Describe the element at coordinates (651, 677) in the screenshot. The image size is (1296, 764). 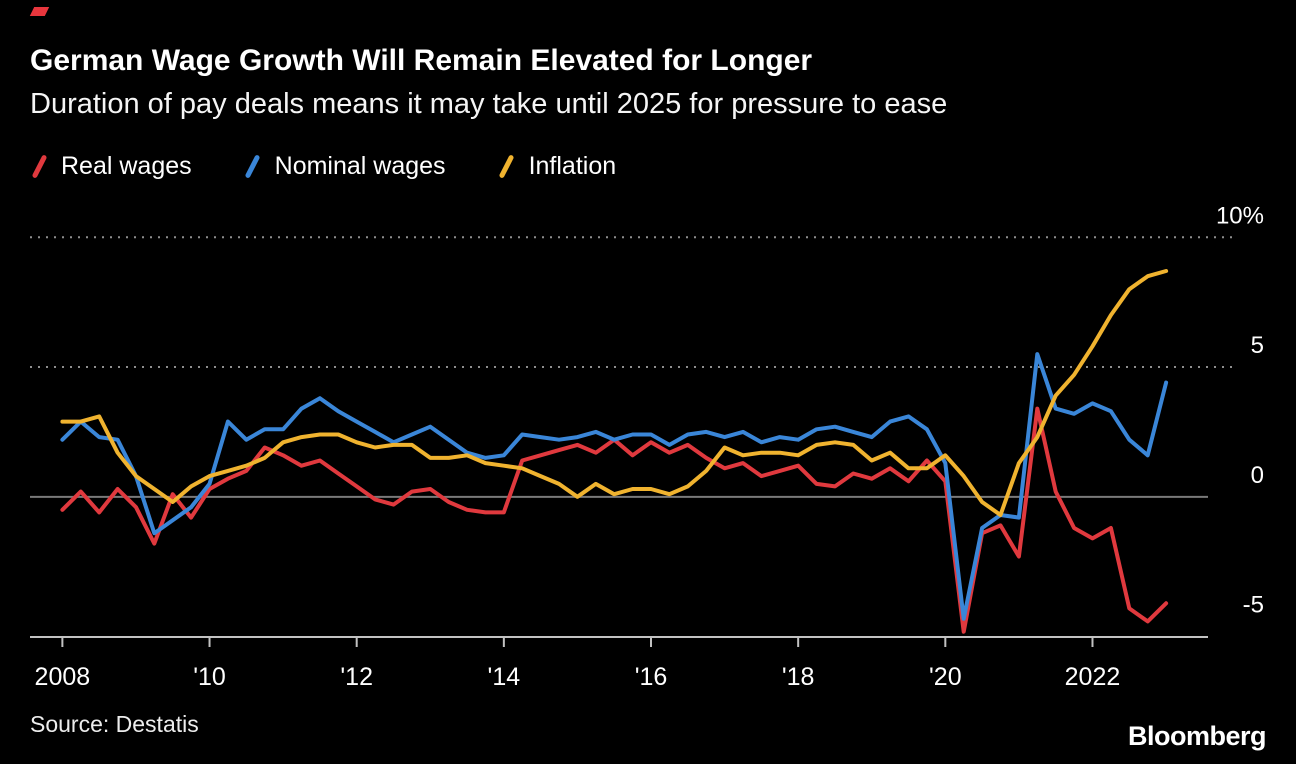
I see `x-tick-label: '16` at that location.